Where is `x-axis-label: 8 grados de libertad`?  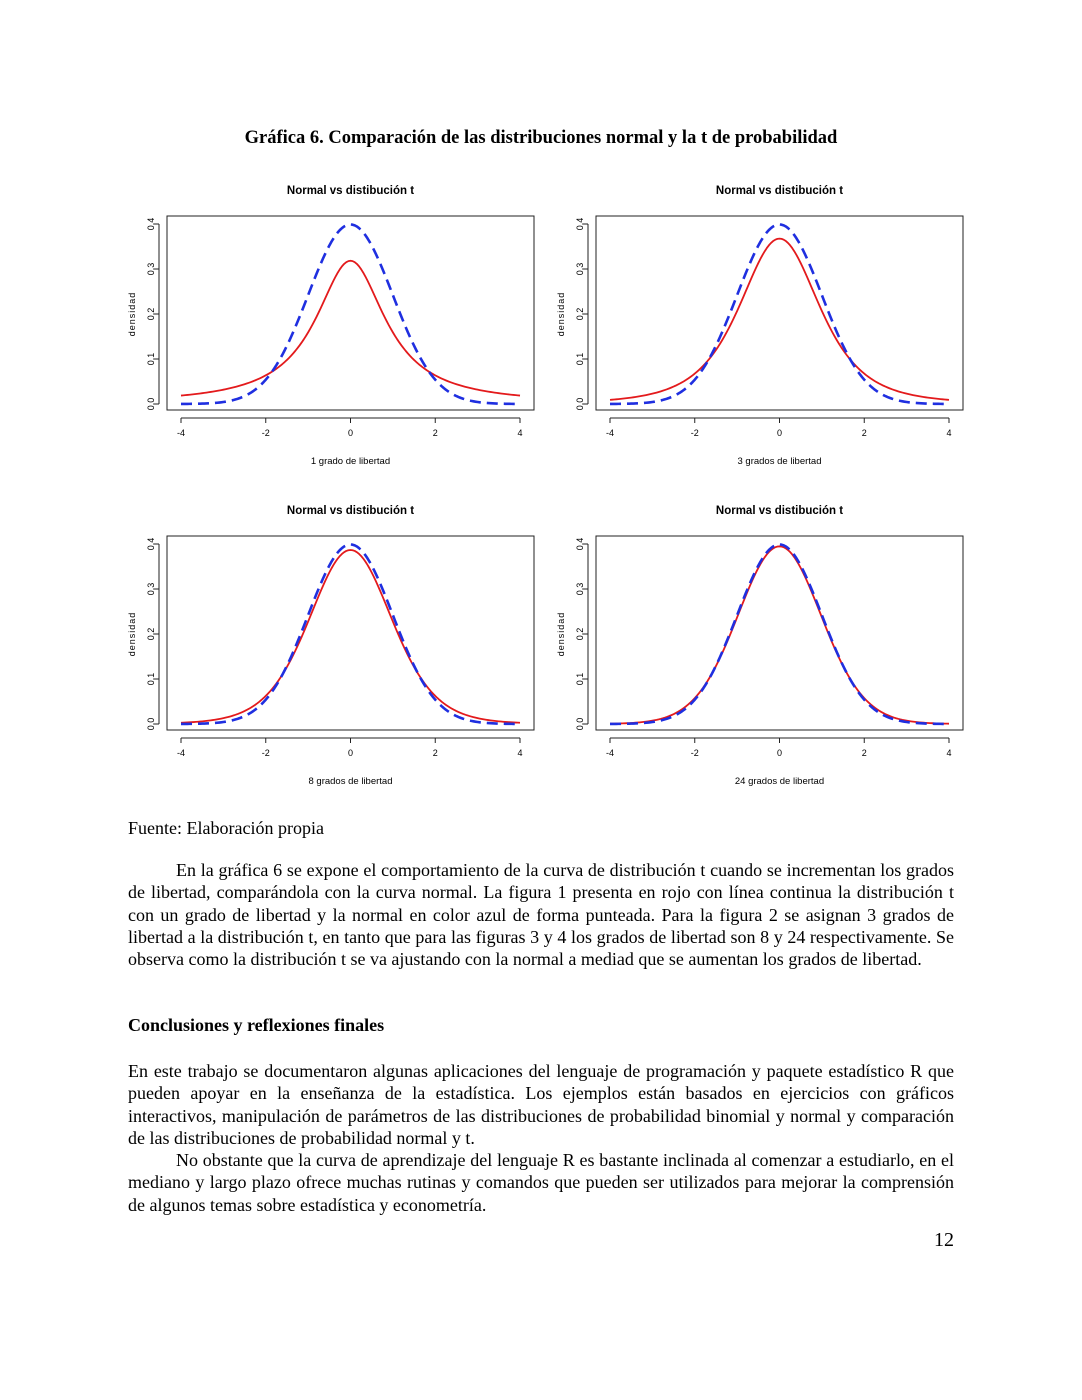
x-axis-label: 8 grados de libertad is located at coordinates (351, 781).